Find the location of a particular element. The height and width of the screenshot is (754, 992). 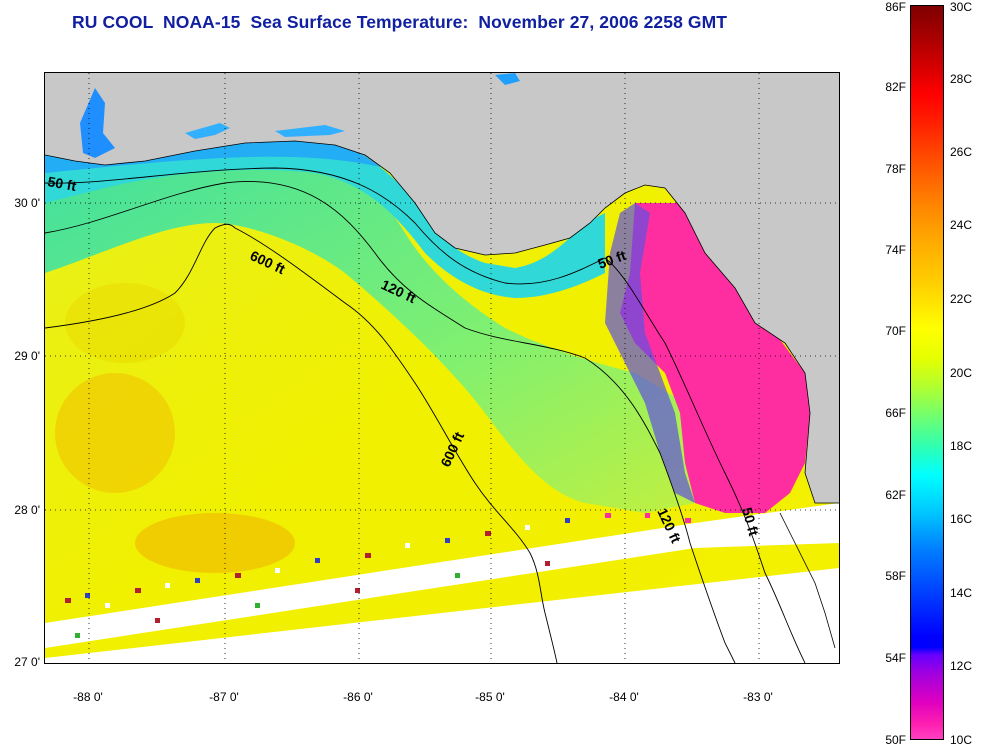

temperature-colorbar is located at coordinates (927, 372).